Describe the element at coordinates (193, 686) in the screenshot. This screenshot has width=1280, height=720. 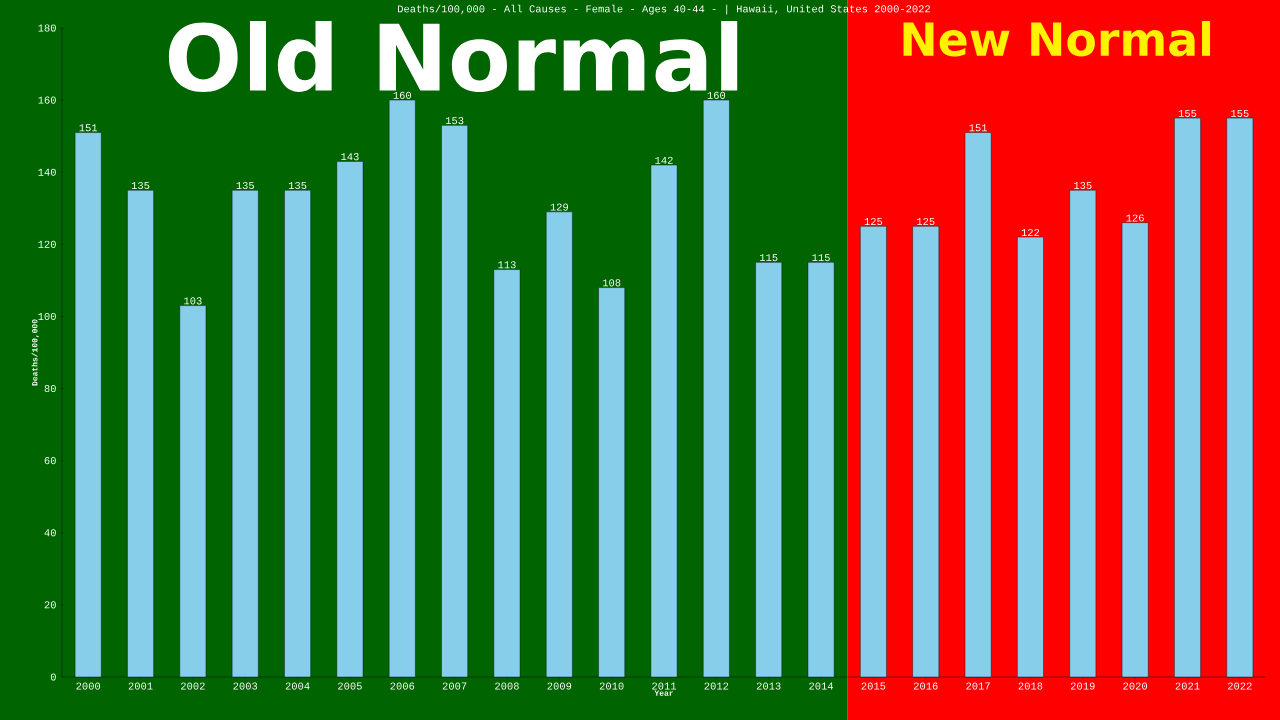
I see `x-tick-label: 2002` at that location.